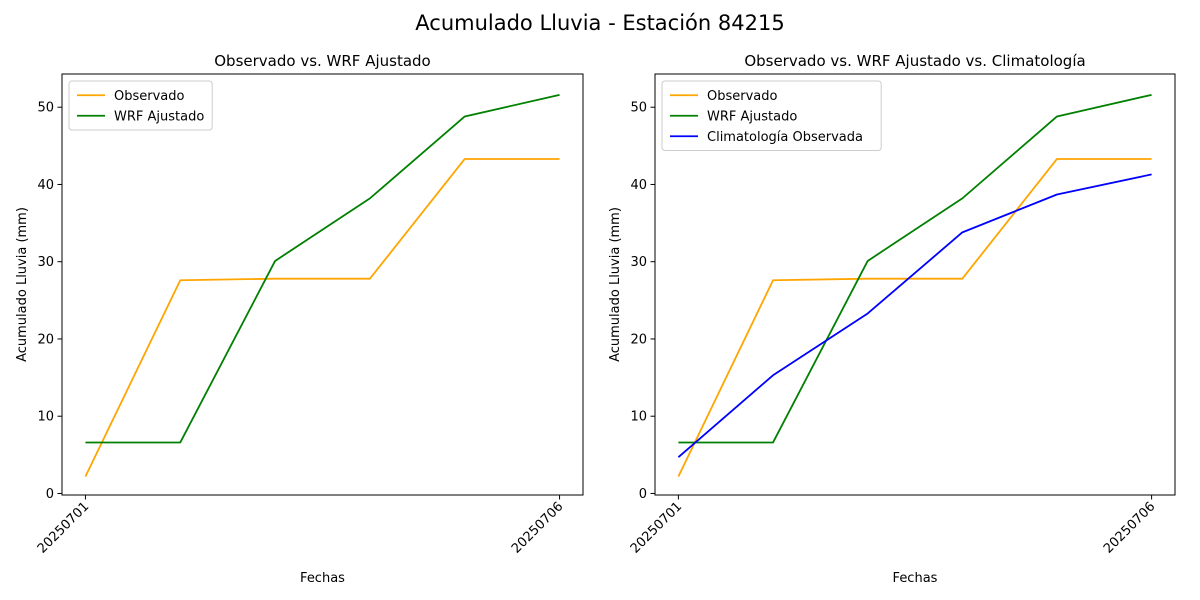 This screenshot has width=1200, height=600. I want to click on figure-suptitle: Acumulado Lluvia - Estación 84215, so click(599, 23).